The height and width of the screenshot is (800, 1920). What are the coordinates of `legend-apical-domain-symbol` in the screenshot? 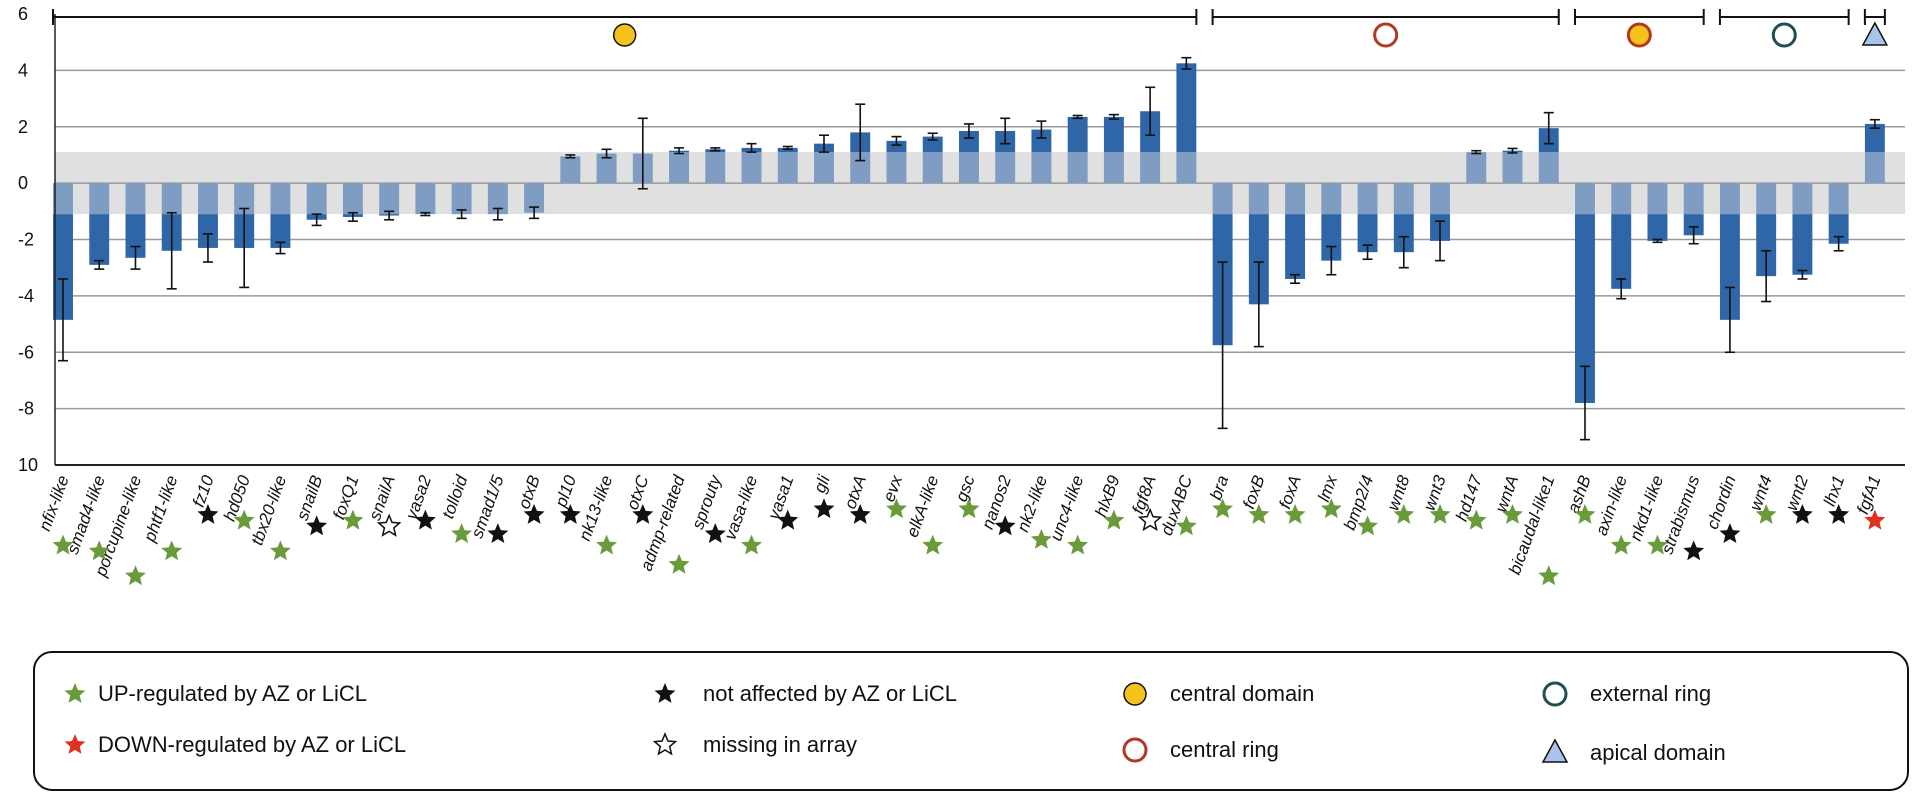 It's located at (1555, 750).